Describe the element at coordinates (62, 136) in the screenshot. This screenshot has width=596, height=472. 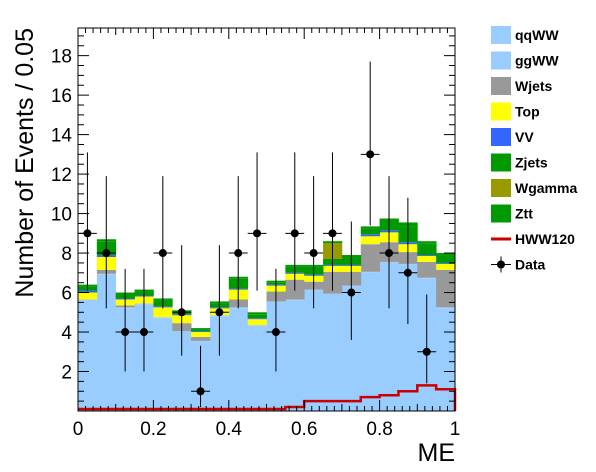
I see `y-tick-label: 14` at that location.